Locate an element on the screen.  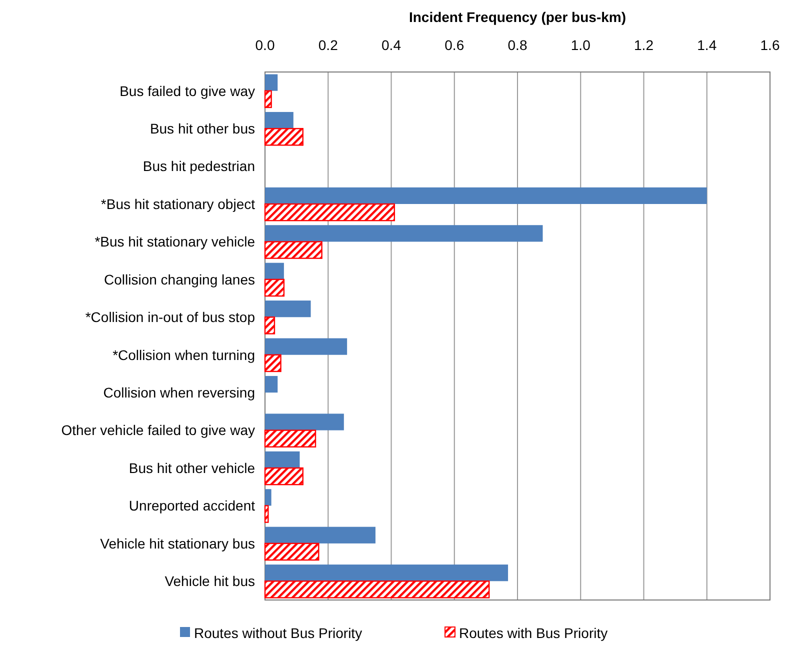
y-tick-label: Unreported accident is located at coordinates (192, 506).